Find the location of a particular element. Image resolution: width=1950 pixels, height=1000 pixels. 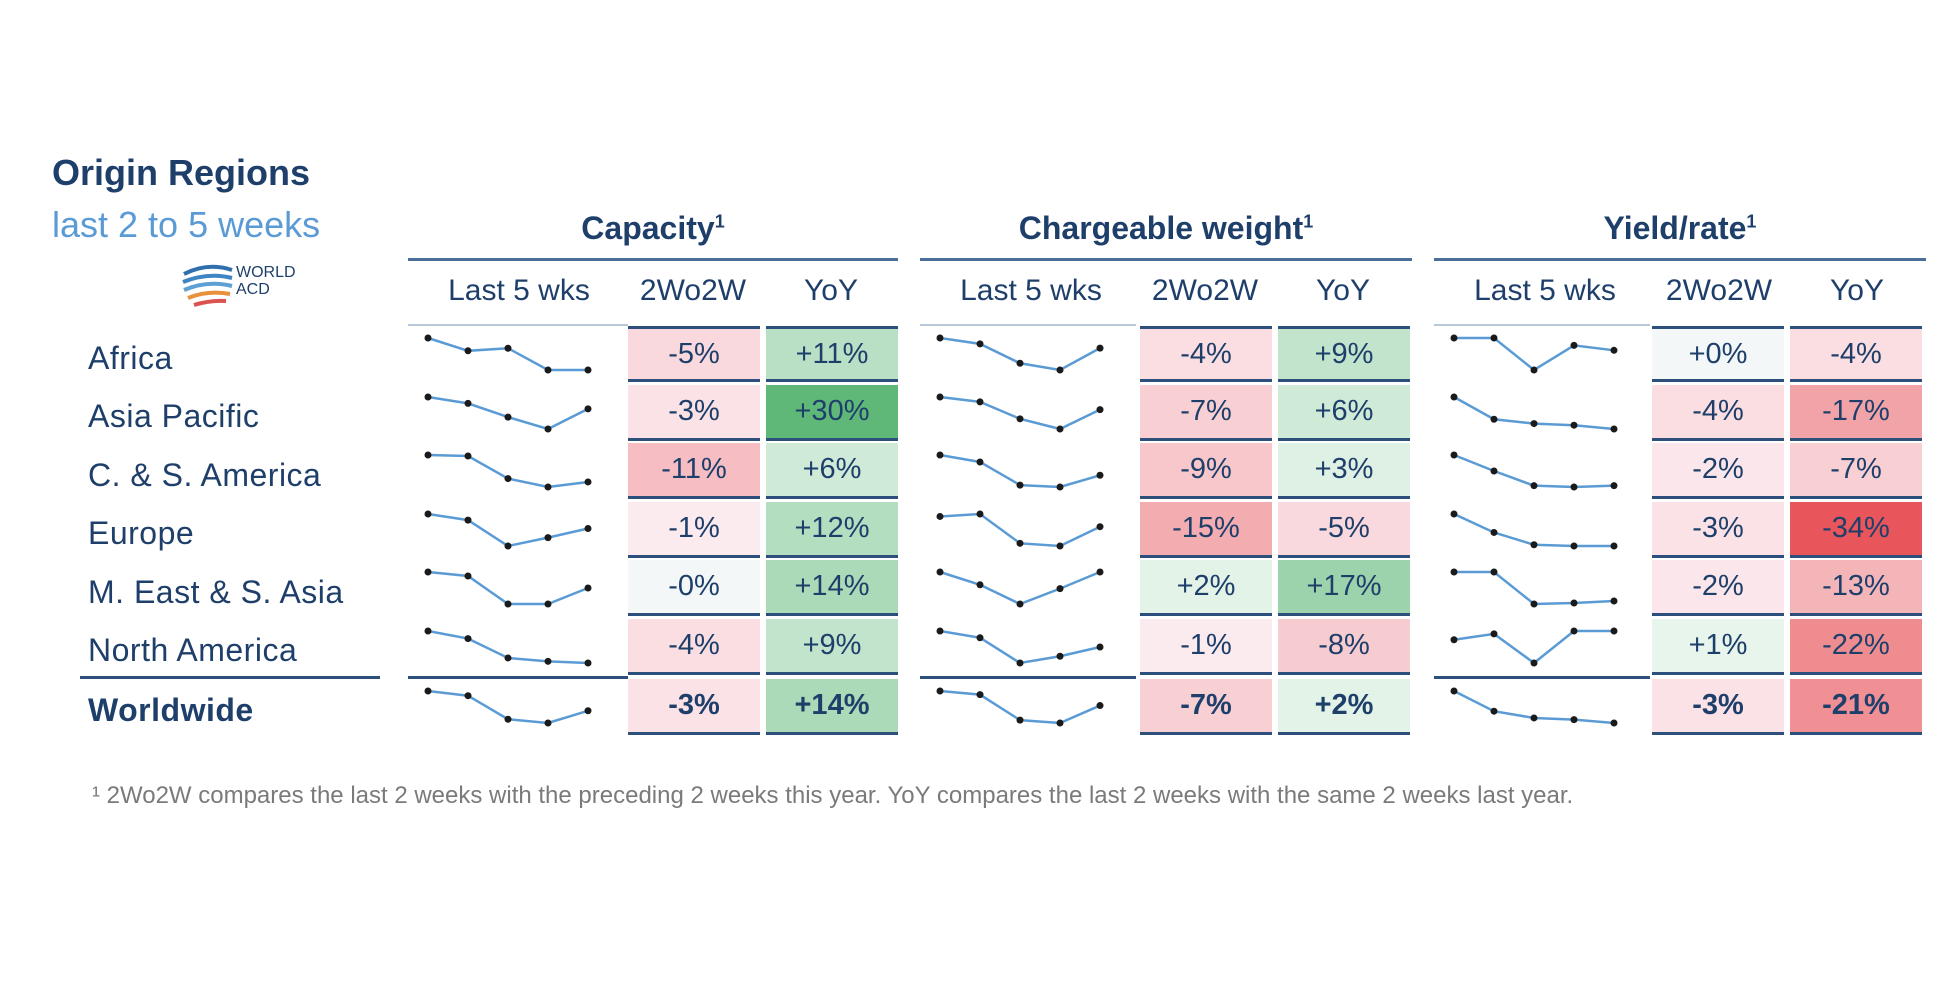

header-rule is located at coordinates (1542, 325).